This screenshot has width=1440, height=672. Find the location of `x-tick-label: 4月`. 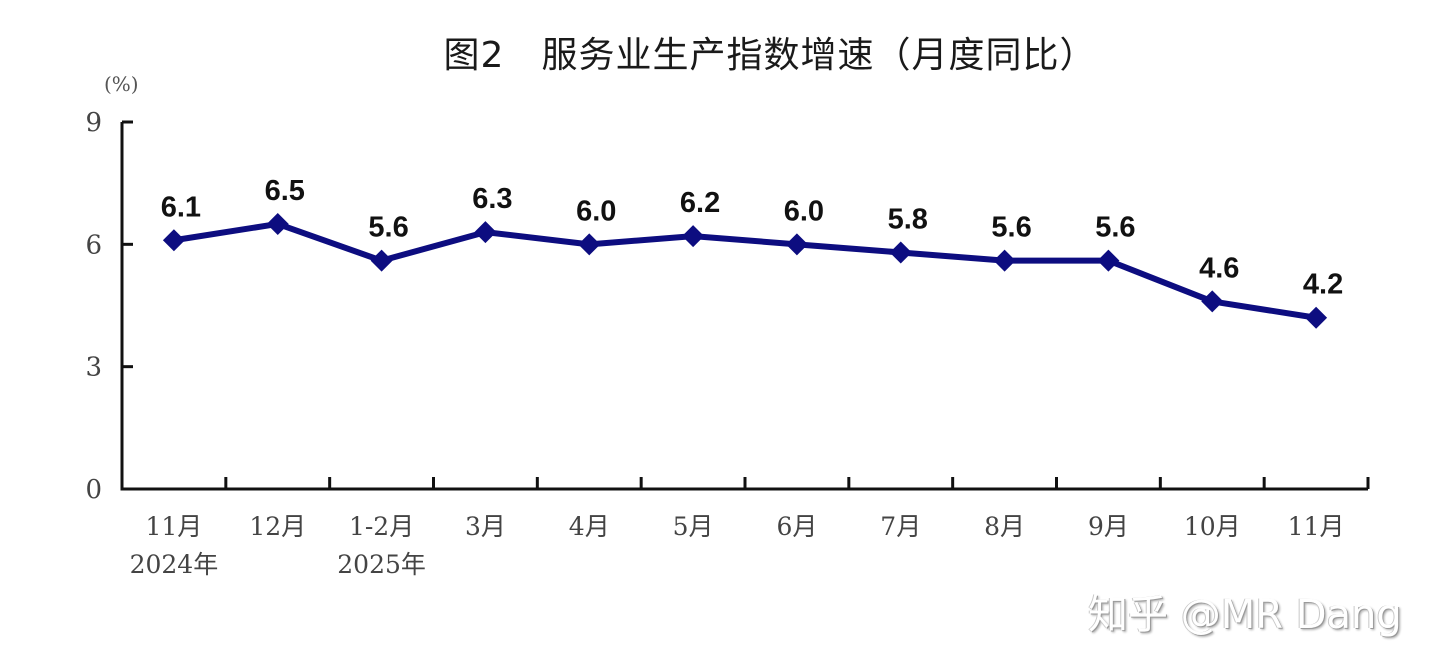

x-tick-label: 4月 is located at coordinates (589, 526).